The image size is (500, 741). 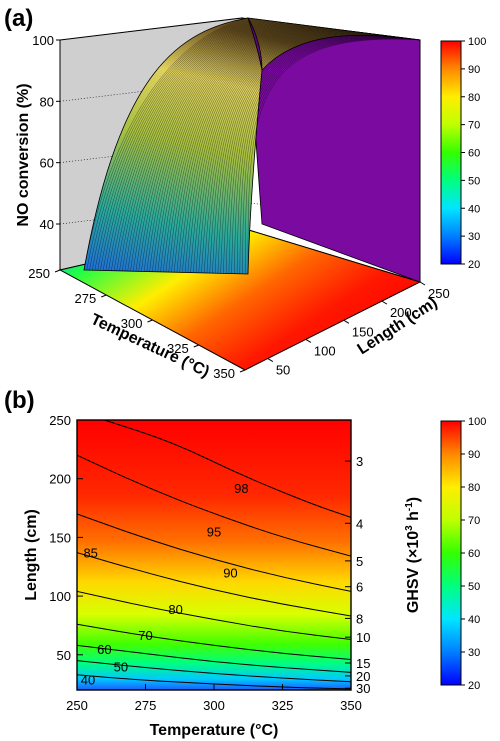 What do you see at coordinates (31, 555) in the screenshot?
I see `y-axis-title-b: Length (cm)` at bounding box center [31, 555].